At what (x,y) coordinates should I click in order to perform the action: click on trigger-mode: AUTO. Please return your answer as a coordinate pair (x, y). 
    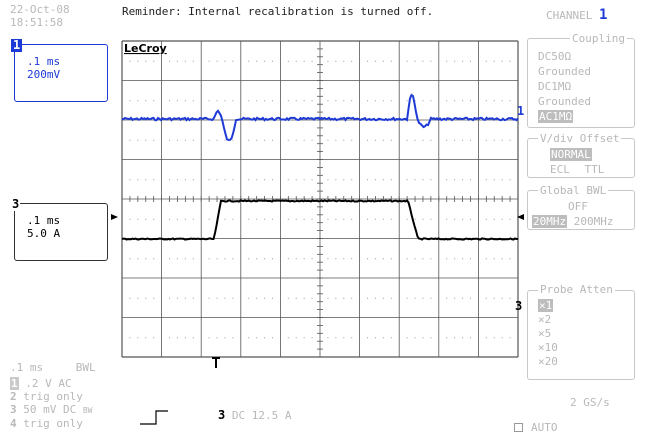
    Looking at the image, I should click on (536, 427).